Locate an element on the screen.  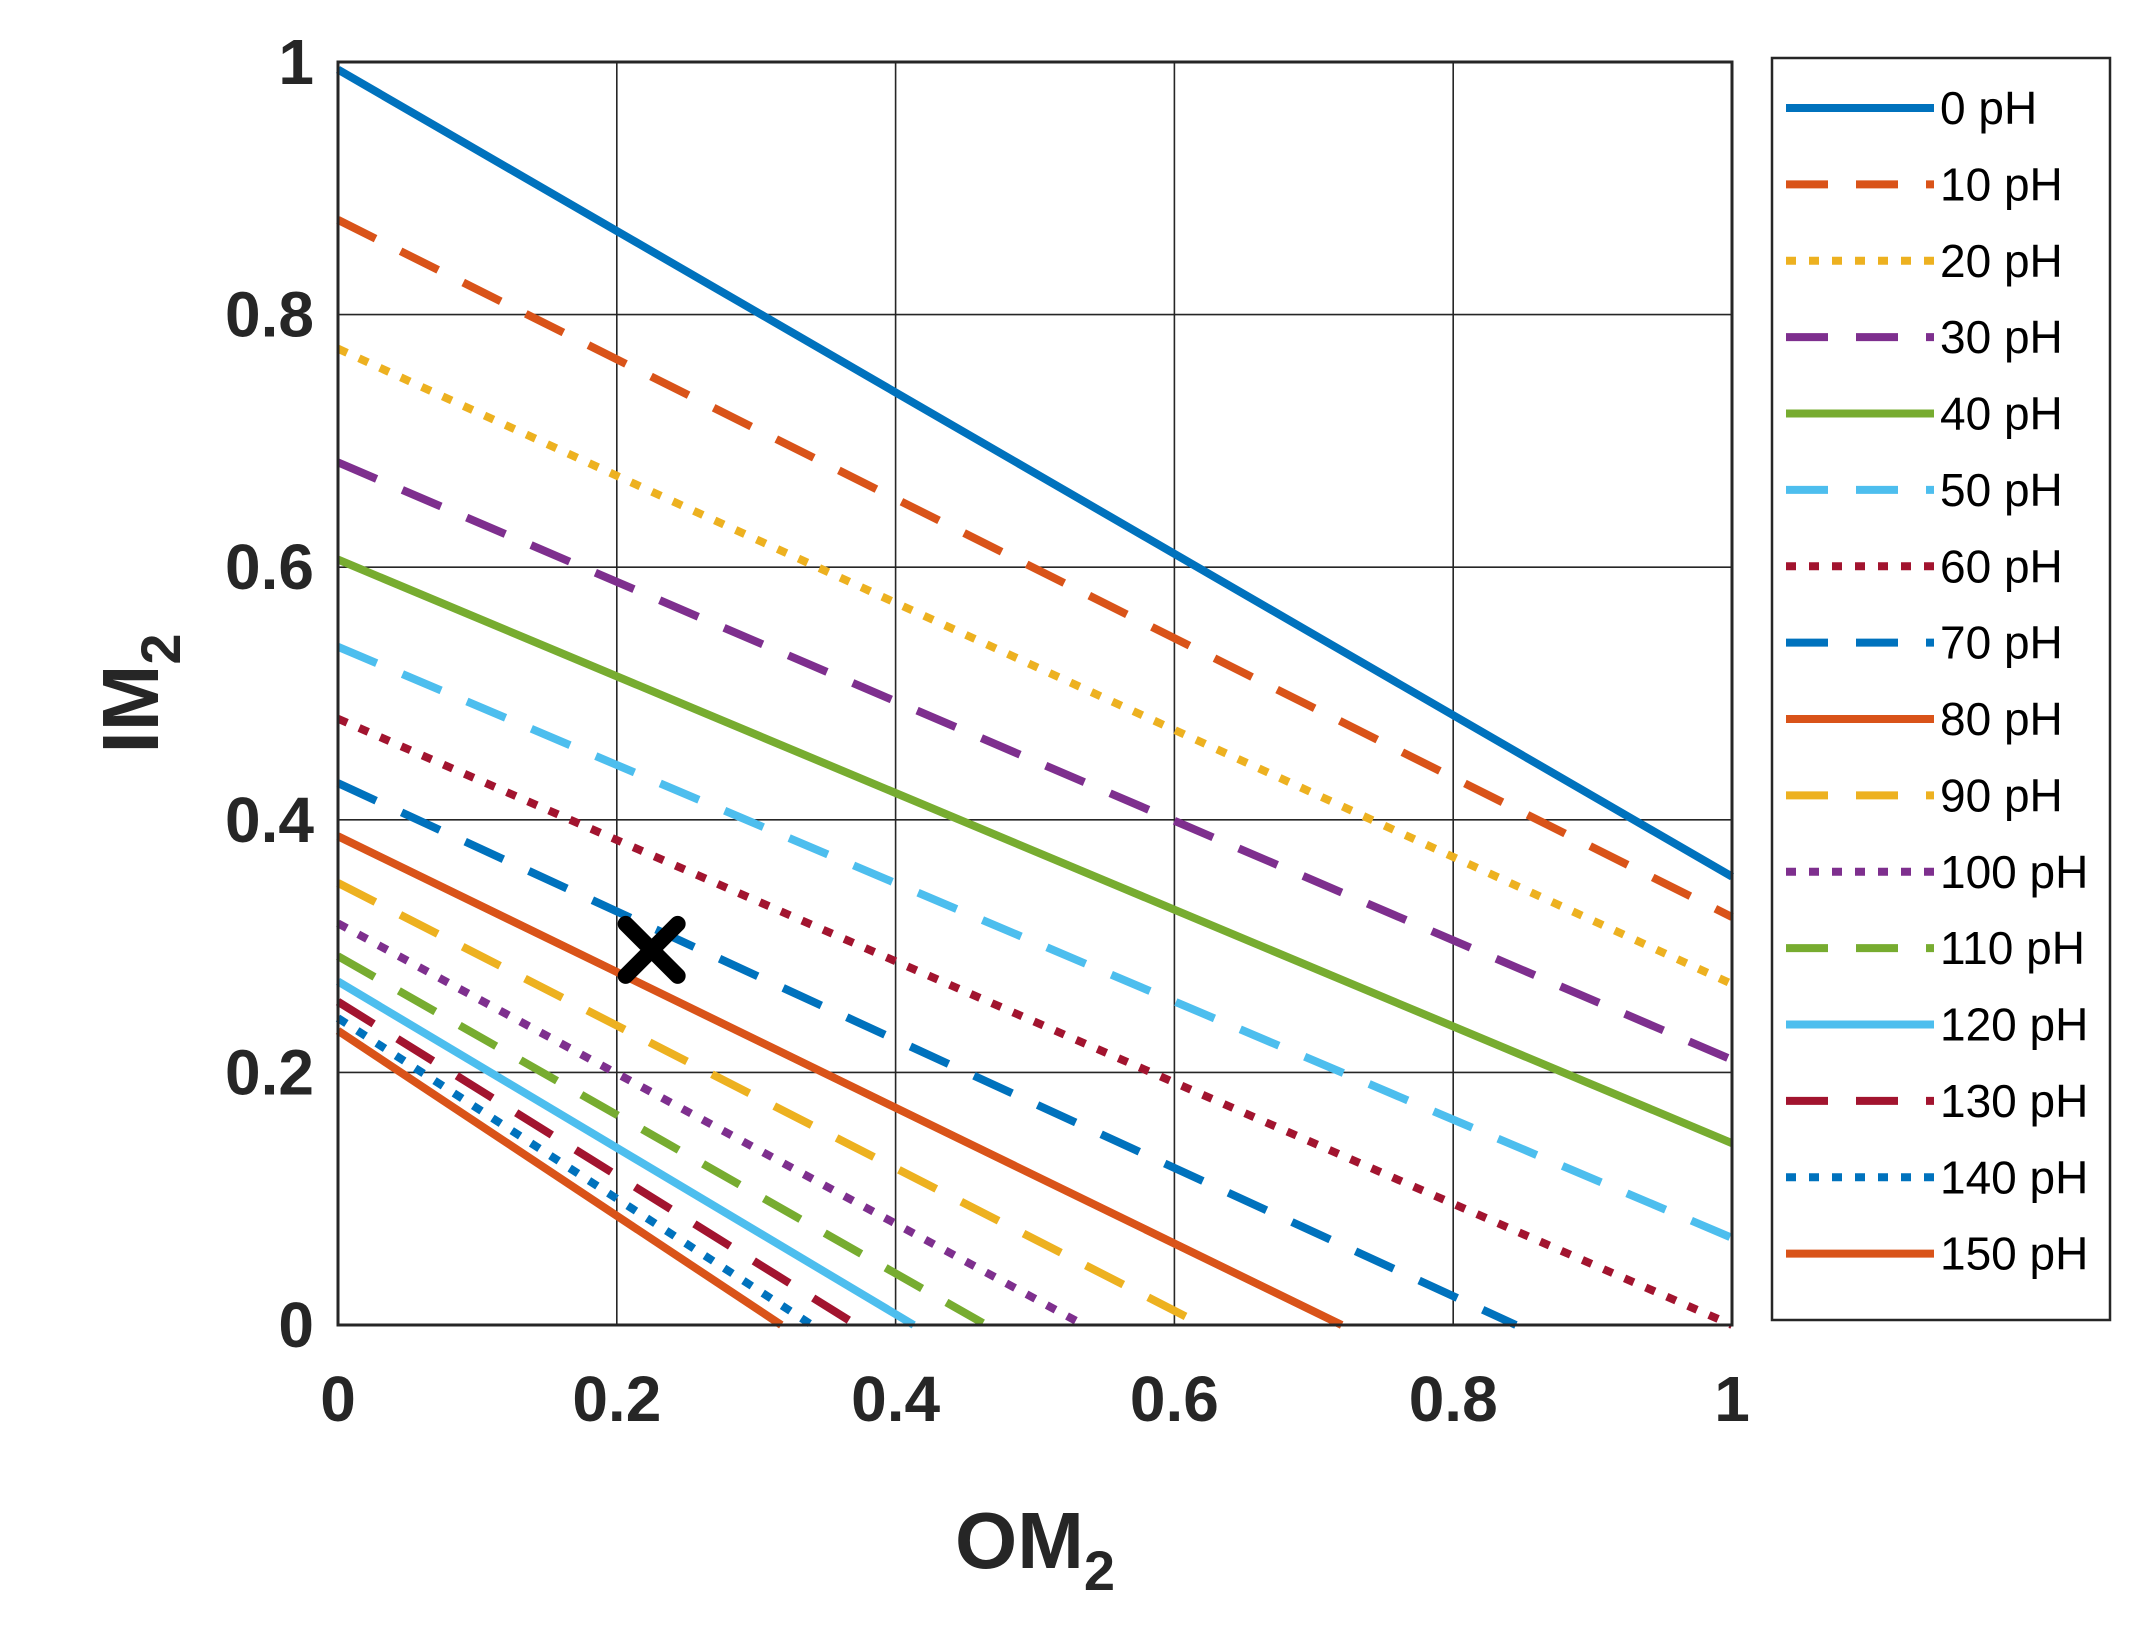
legend-item: 130 pH is located at coordinates (1937, 1101).